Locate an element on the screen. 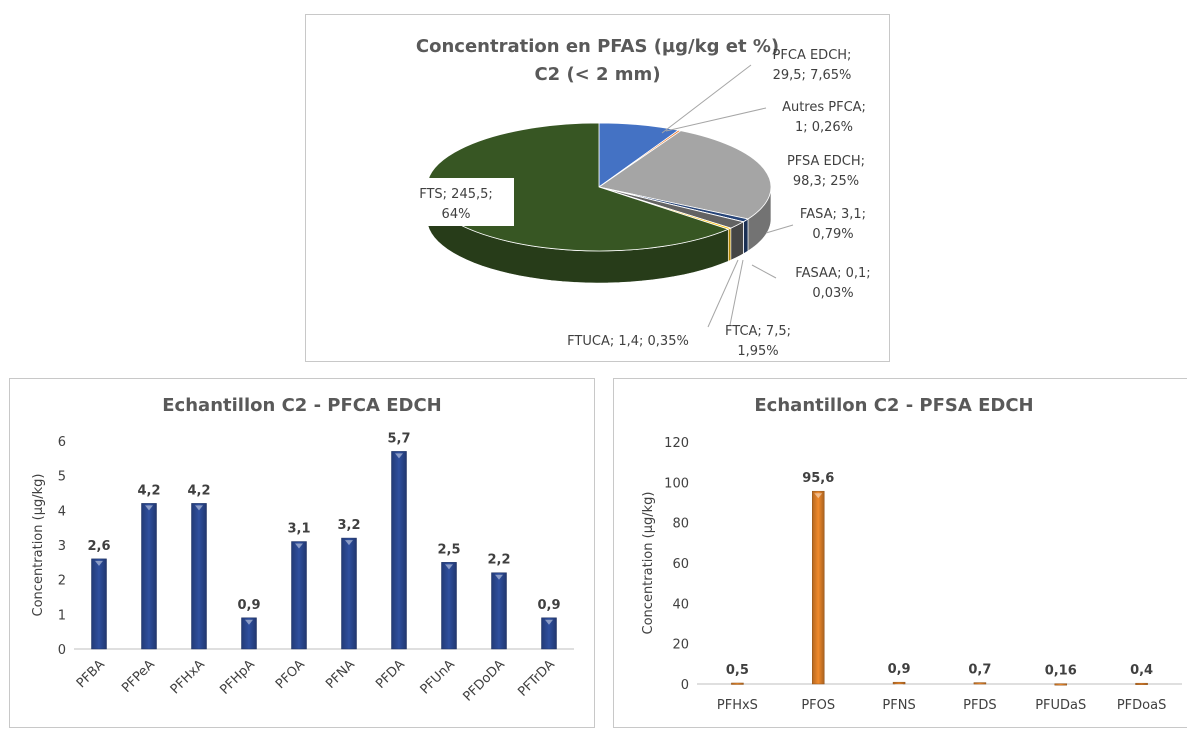 This screenshot has width=1187, height=729. pie-leader-line-fasaa is located at coordinates (764, 271).